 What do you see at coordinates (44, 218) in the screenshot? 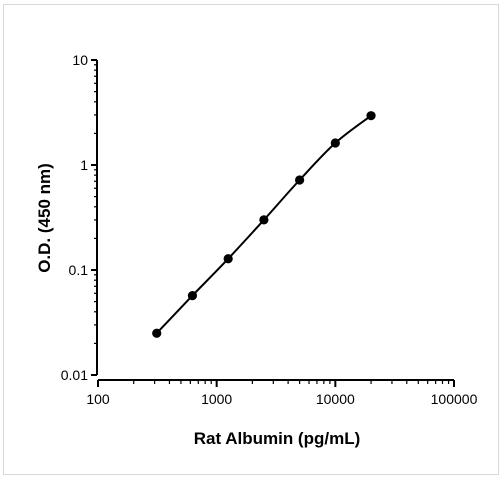
I see `y-axis-title: O.D. (450 nm)` at bounding box center [44, 218].